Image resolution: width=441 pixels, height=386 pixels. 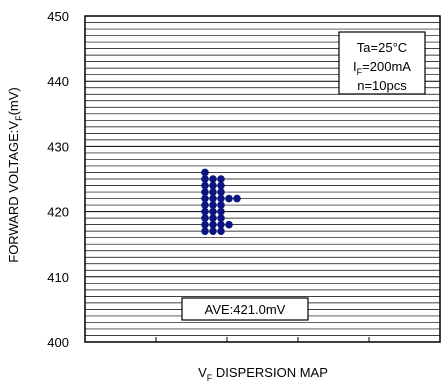 I want to click on condition-current-value: =200mA, so click(x=386, y=66).